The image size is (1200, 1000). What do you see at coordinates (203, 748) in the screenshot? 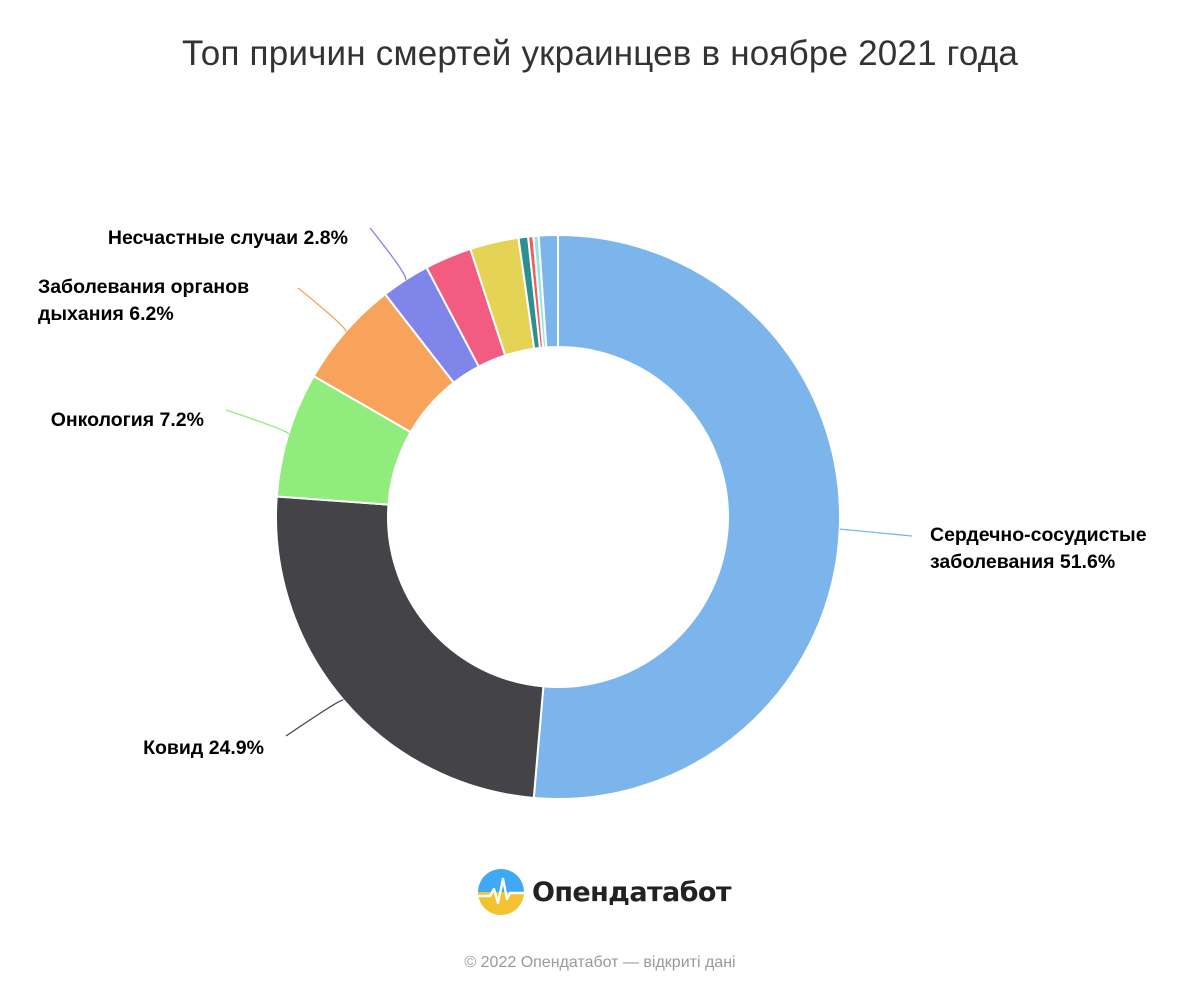
I see `data-label: Ковид 24.9%` at bounding box center [203, 748].